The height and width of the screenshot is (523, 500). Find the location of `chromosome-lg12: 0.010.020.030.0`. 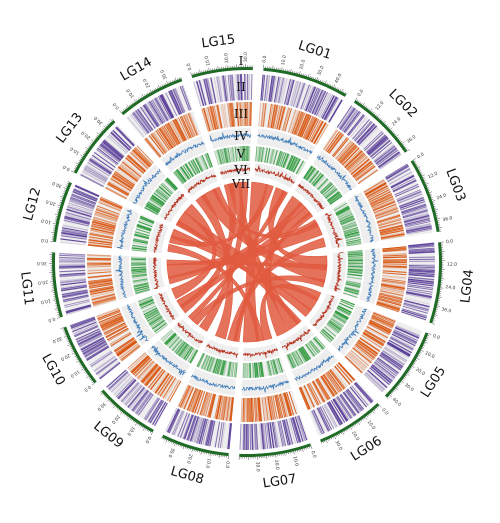

chromosome-lg12: 0.010.020.030.0 is located at coordinates (104, 217).